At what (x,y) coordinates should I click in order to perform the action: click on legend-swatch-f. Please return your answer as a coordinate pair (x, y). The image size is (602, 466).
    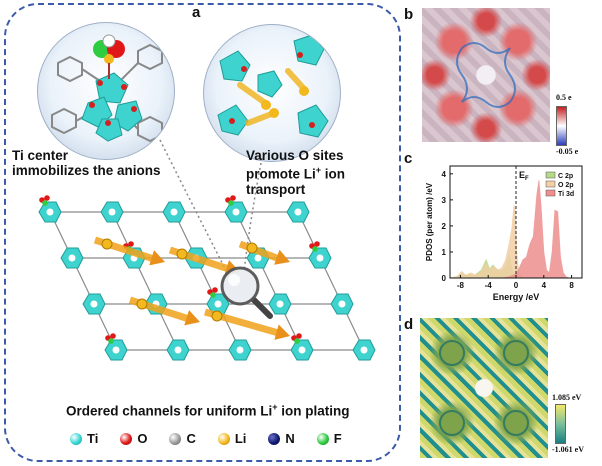
    Looking at the image, I should click on (322, 438).